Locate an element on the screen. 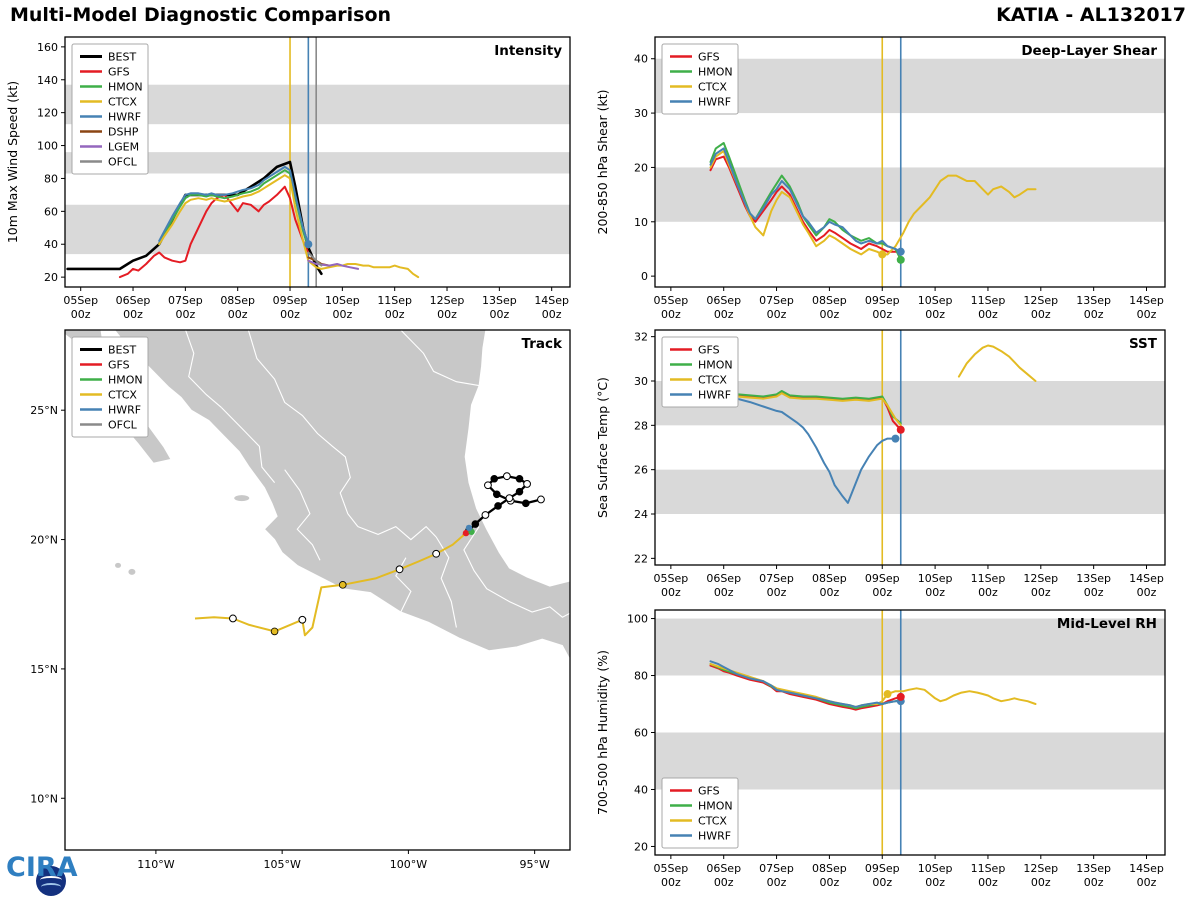  shear-xtick: 14Sep 00z is located at coordinates (1146, 307).